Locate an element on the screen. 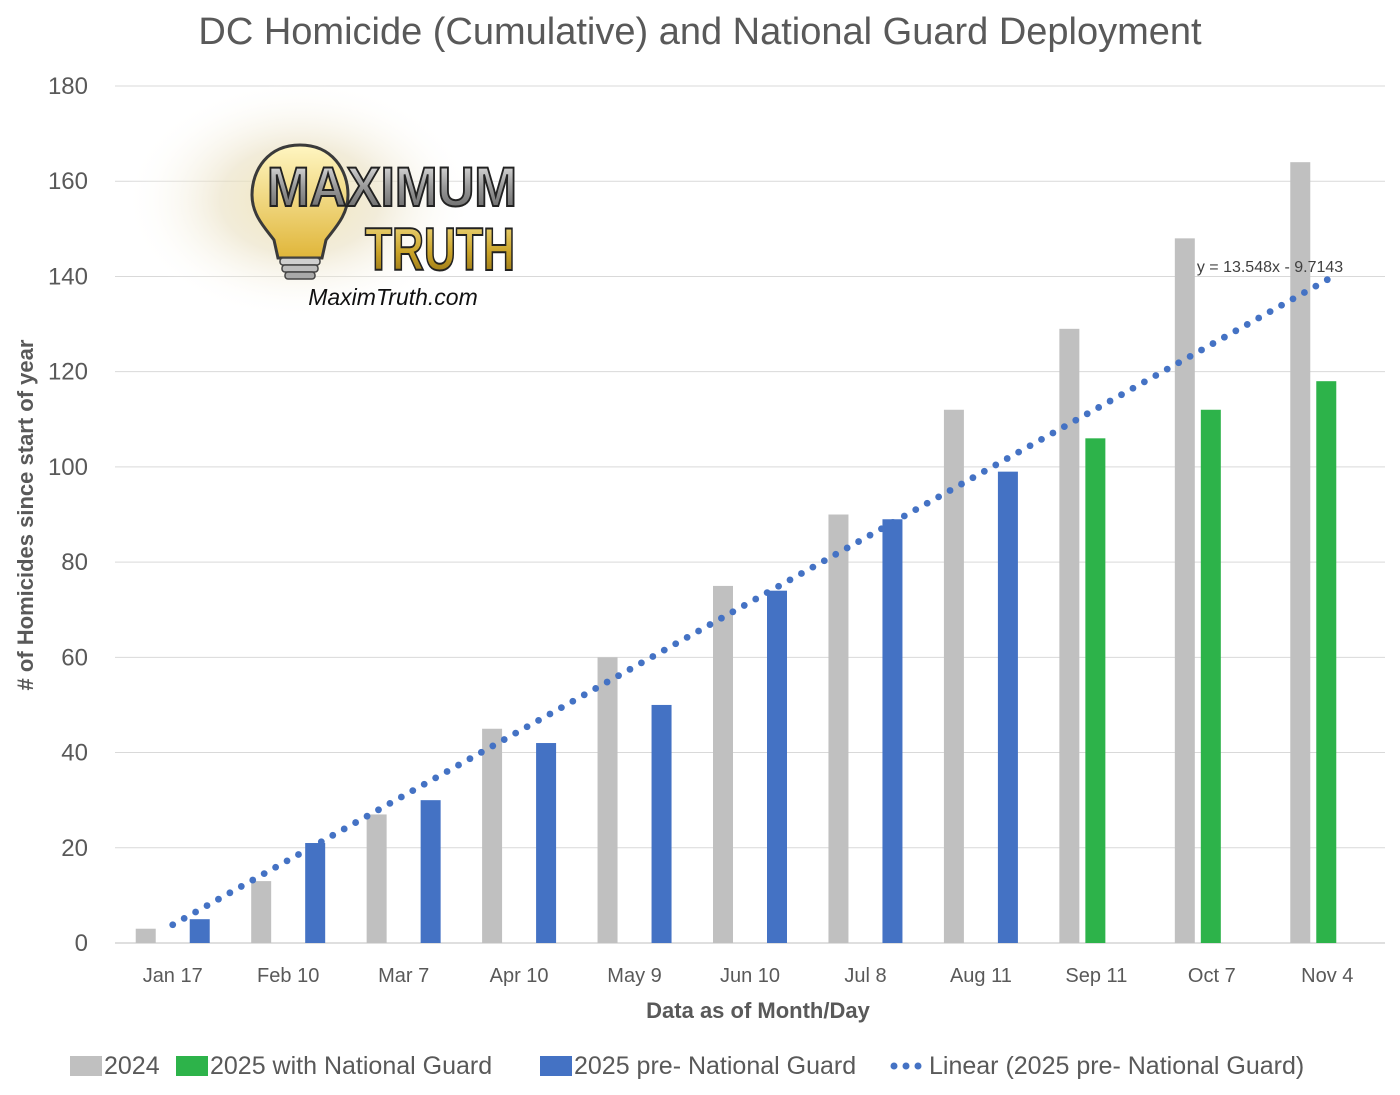  x-tick-label: Jul 8 is located at coordinates (865, 976).